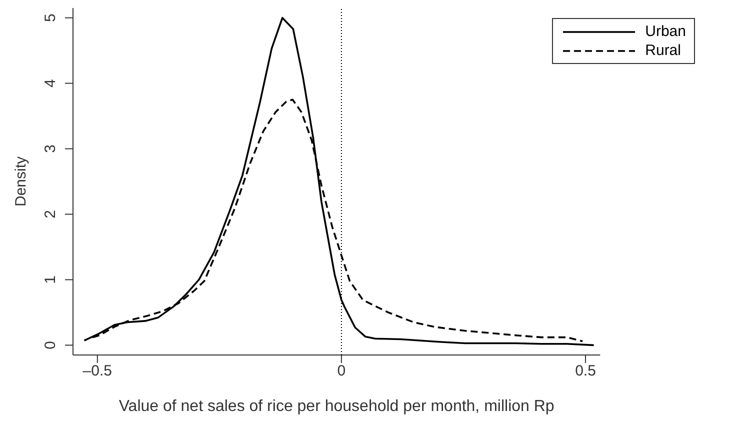 The height and width of the screenshot is (433, 753). I want to click on y-tick-label: 5, so click(50, 18).